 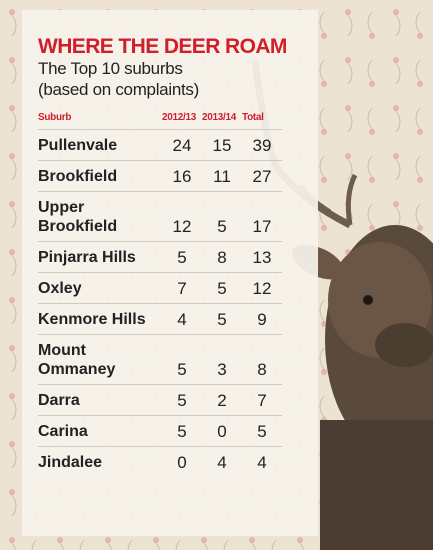 What do you see at coordinates (262, 257) in the screenshot?
I see `count: 13` at bounding box center [262, 257].